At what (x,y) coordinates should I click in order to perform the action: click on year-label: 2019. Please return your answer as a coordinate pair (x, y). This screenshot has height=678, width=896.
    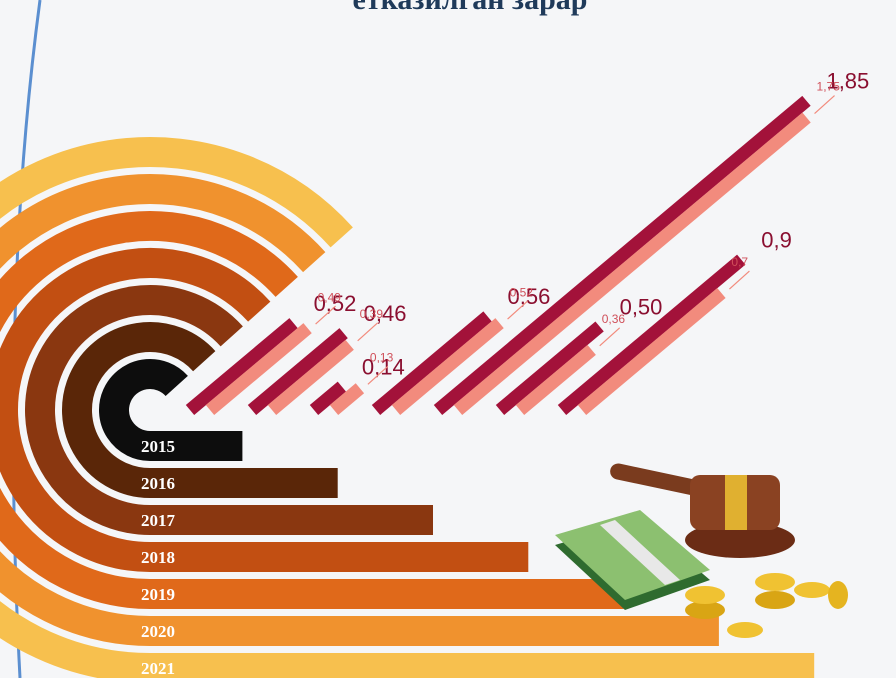
    Looking at the image, I should click on (158, 594).